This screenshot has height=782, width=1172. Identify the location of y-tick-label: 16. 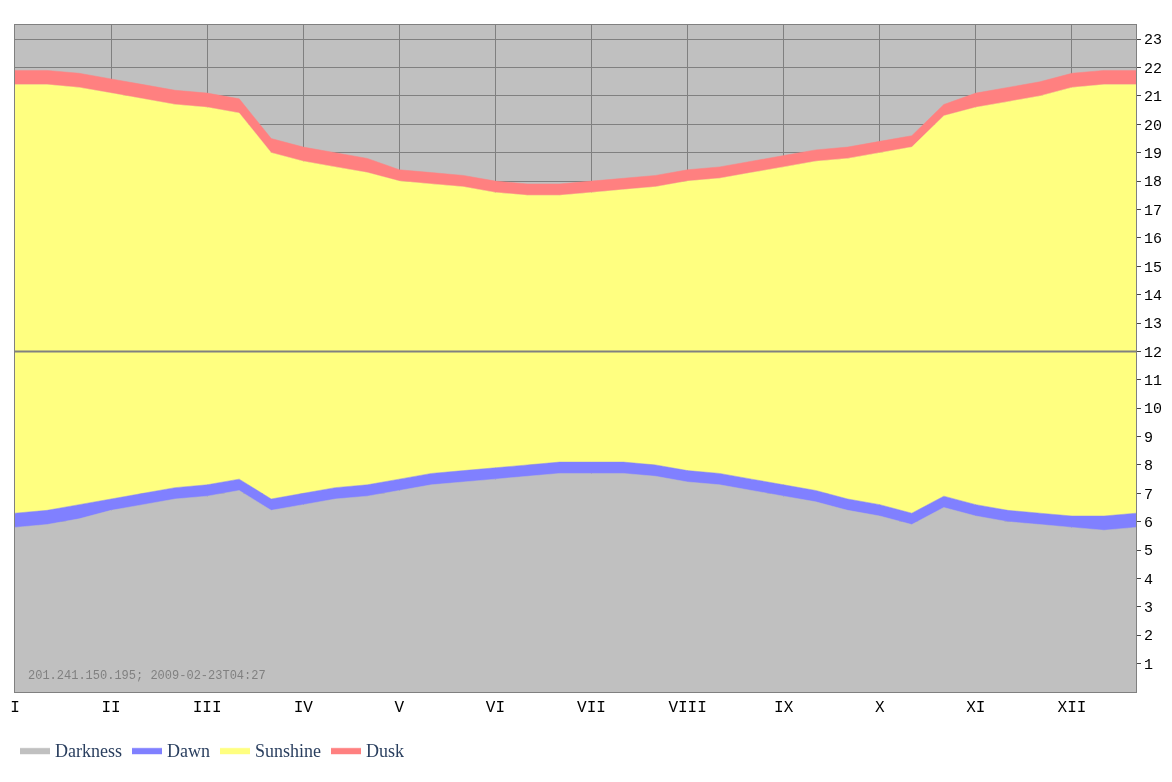
(1153, 240).